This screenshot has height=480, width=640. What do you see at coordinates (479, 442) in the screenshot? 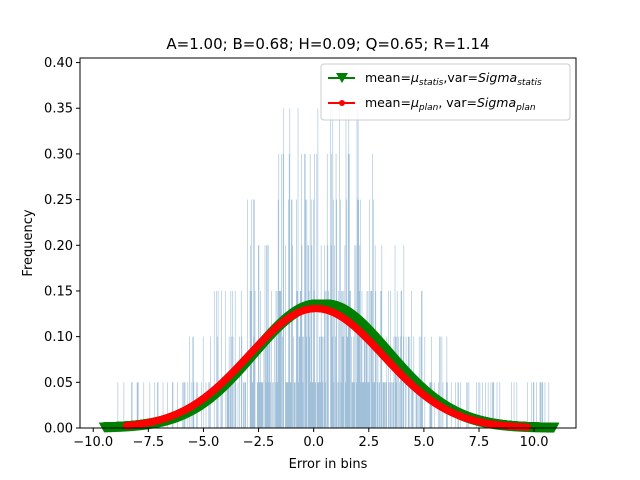
I see `x-tick-label: 7.5` at bounding box center [479, 442].